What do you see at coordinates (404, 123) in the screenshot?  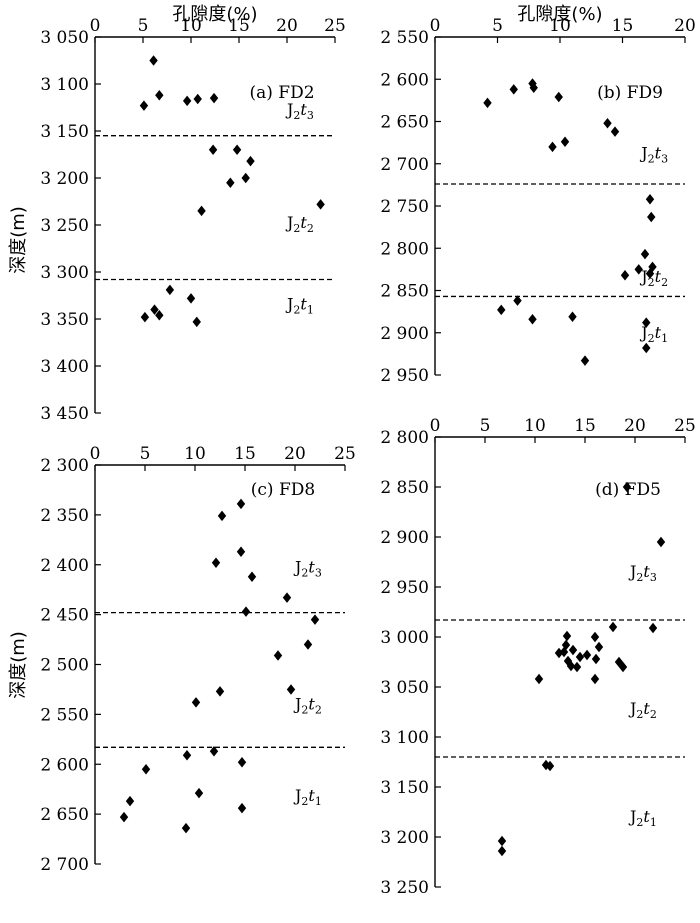 I see `y-tick-label: 2 650` at bounding box center [404, 123].